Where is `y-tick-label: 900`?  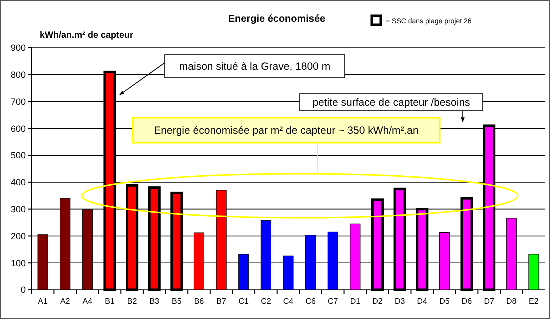 y-tick-label: 900 is located at coordinates (18, 48).